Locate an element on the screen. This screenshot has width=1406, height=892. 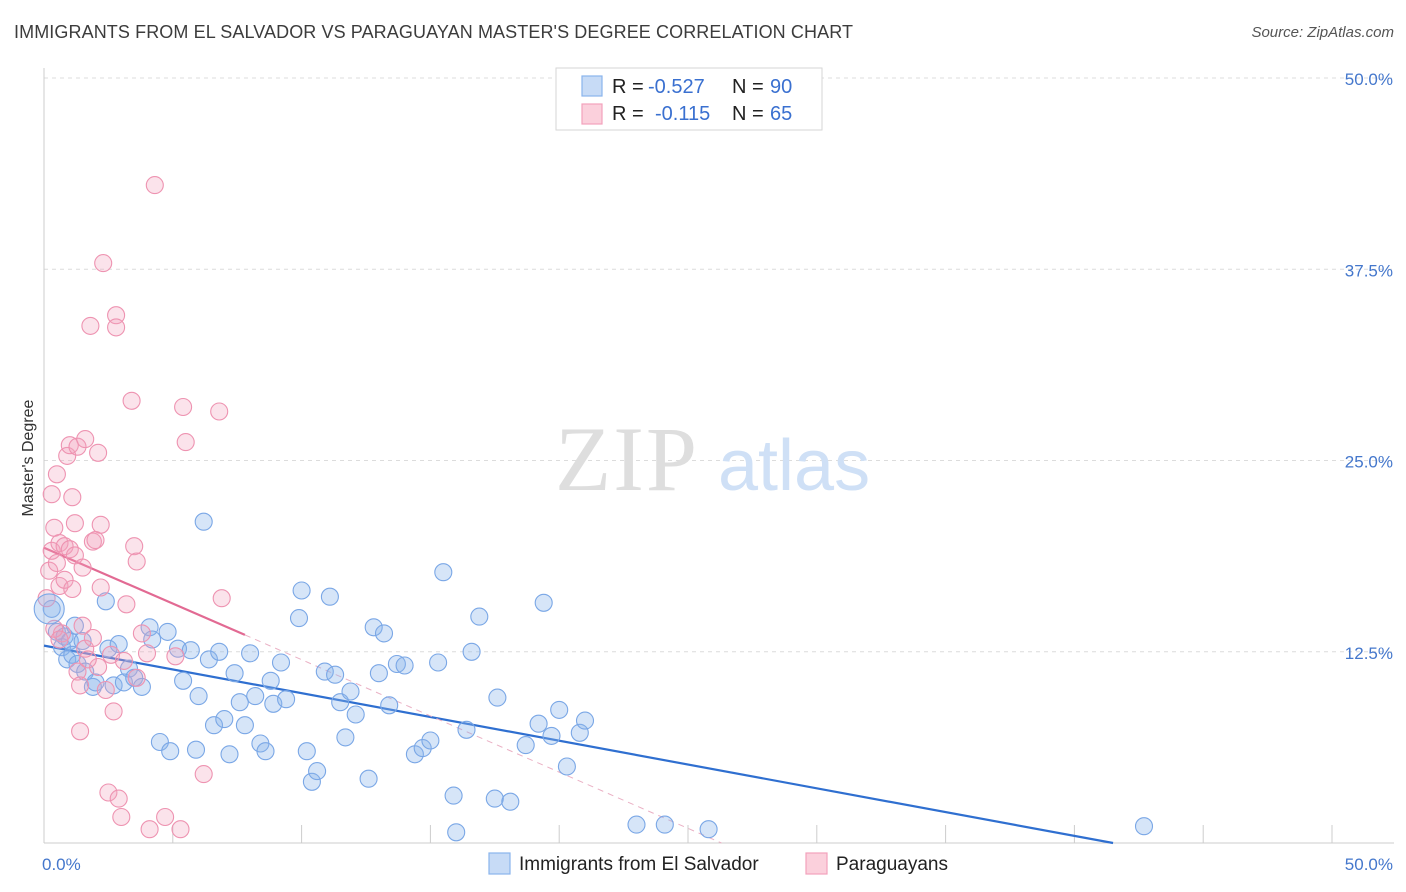
legend-n-label-1: N = is located at coordinates (748, 87).